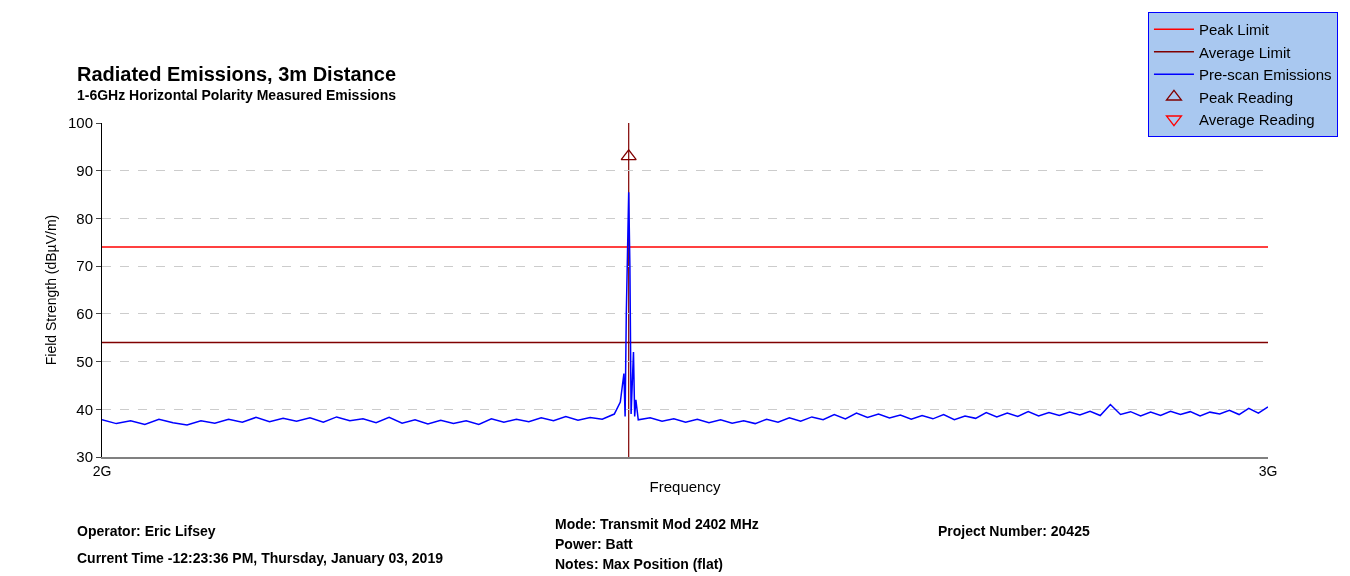 The width and height of the screenshot is (1350, 576). I want to click on y-tick-label: 50, so click(84, 361).